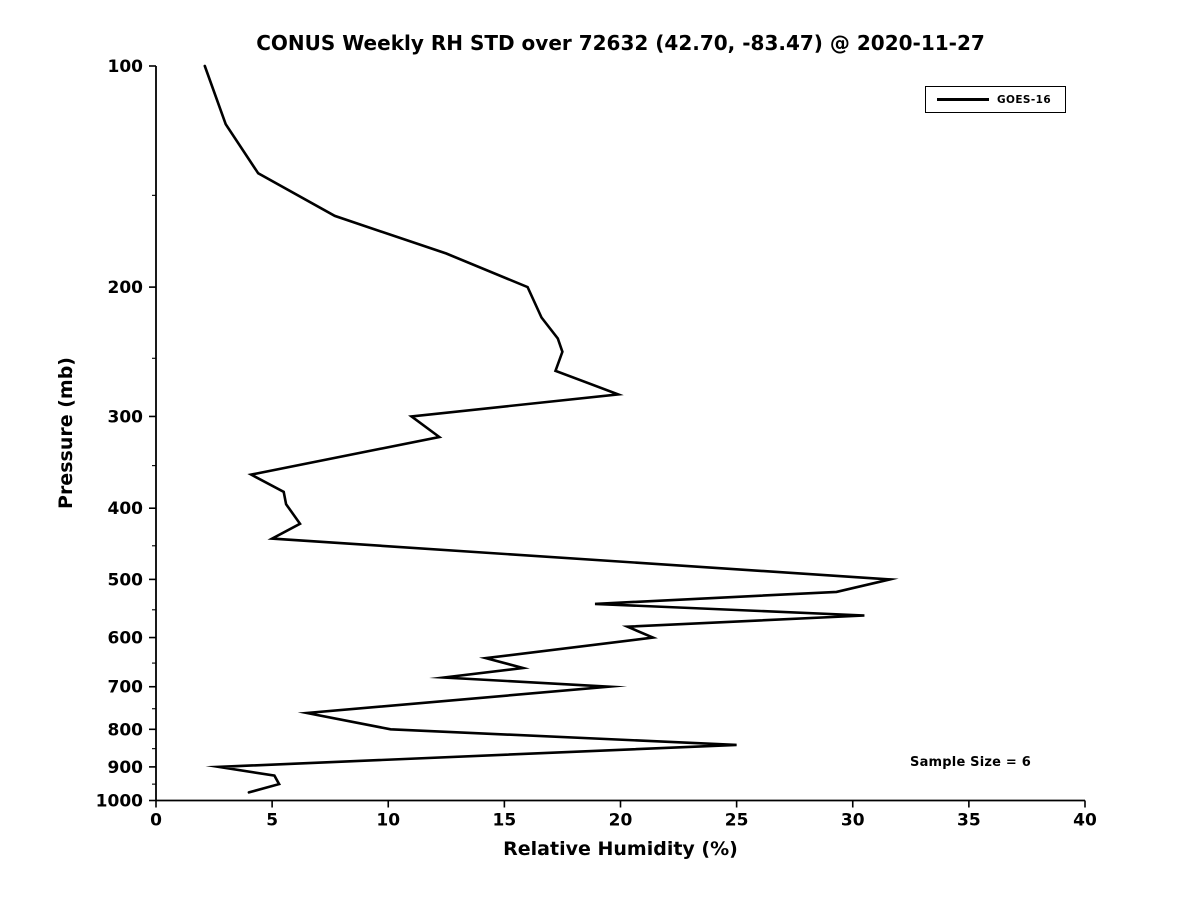 This screenshot has height=900, width=1200. I want to click on sample-size-annotation: Sample Size = 6, so click(970, 762).